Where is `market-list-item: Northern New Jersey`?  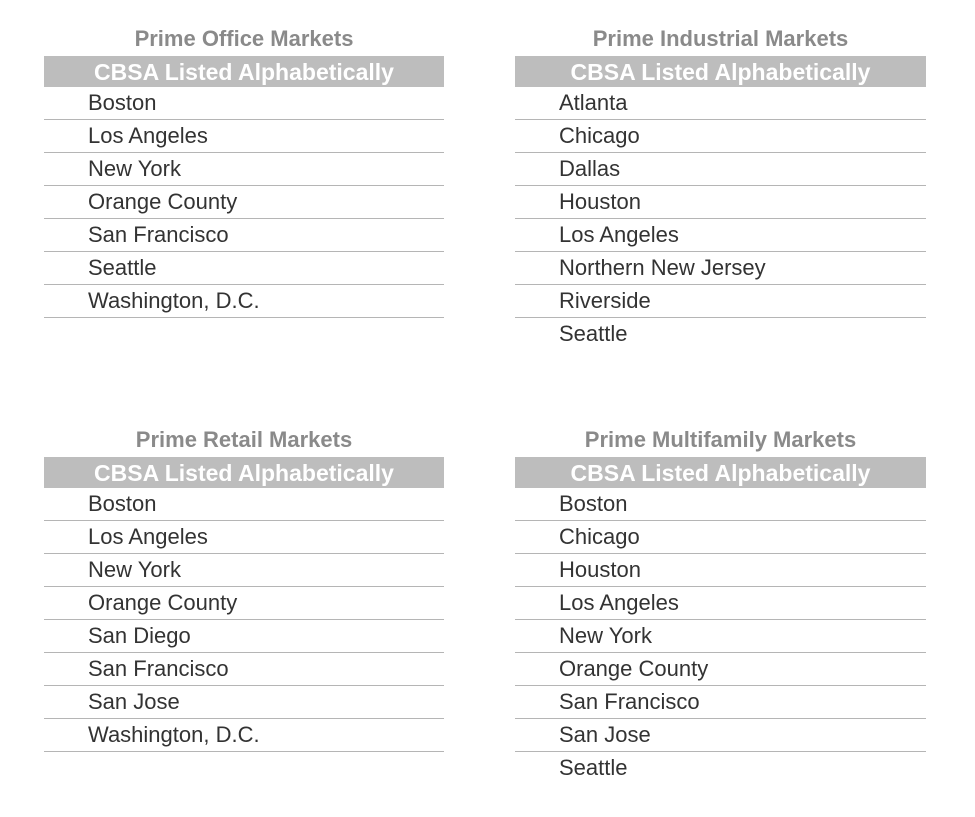 market-list-item: Northern New Jersey is located at coordinates (720, 268).